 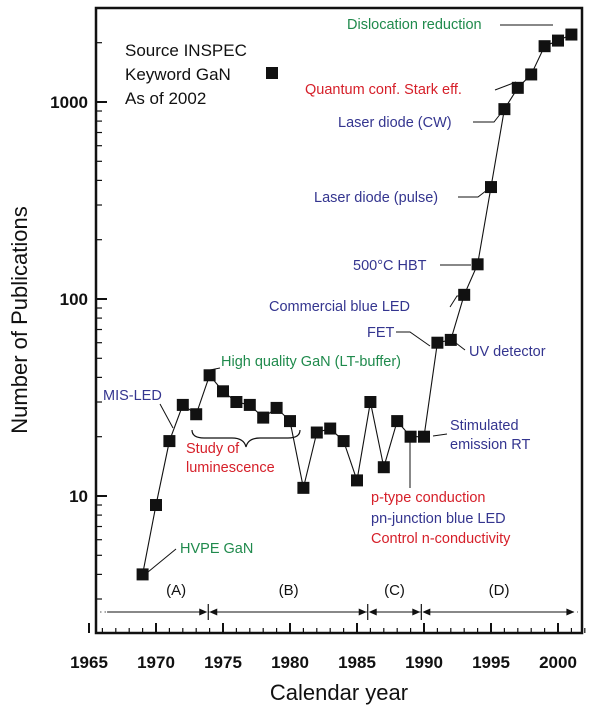 What do you see at coordinates (78, 496) in the screenshot?
I see `y-tick-label: 10` at bounding box center [78, 496].